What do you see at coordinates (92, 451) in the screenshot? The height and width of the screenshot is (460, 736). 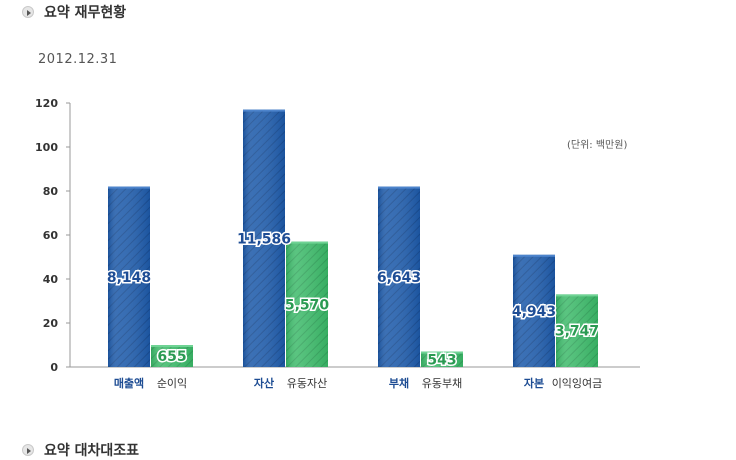 I see `section-title: 요약 대차대조표` at bounding box center [92, 451].